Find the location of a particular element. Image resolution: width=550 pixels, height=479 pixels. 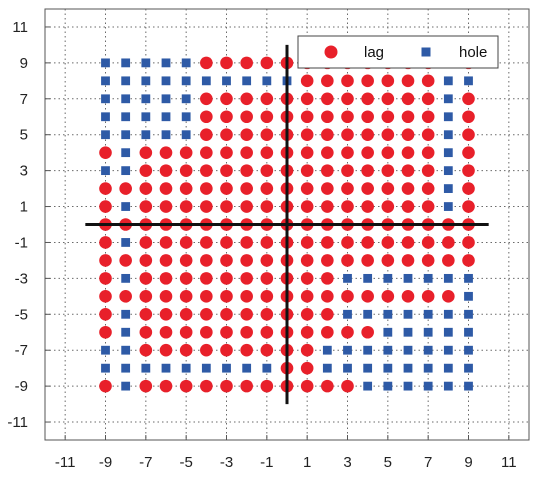

legend-lag-label: lag is located at coordinates (374, 52).